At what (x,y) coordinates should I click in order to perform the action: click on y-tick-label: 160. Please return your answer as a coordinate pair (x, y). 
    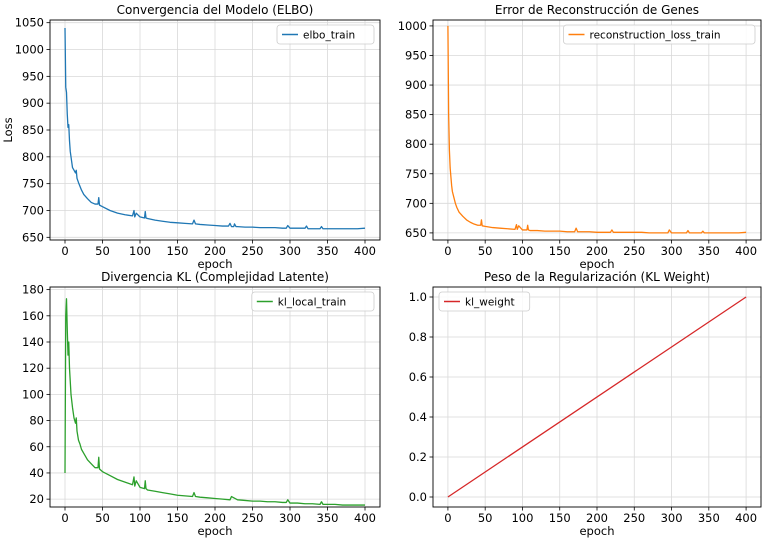
    Looking at the image, I should click on (33, 316).